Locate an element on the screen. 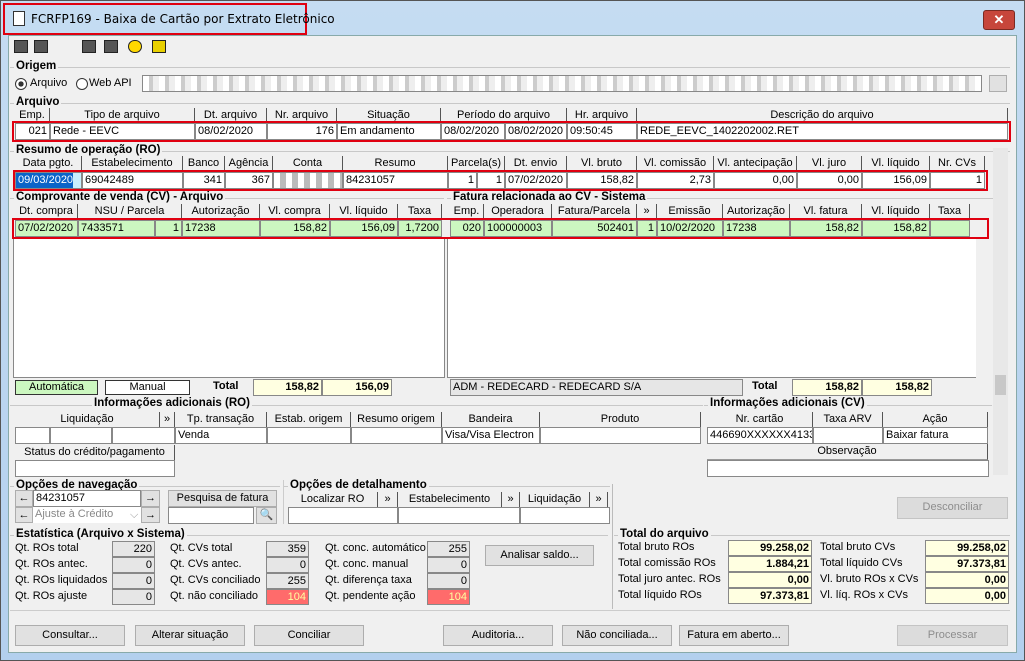  cv-cell-0: 07/02/2020 is located at coordinates (46, 228).